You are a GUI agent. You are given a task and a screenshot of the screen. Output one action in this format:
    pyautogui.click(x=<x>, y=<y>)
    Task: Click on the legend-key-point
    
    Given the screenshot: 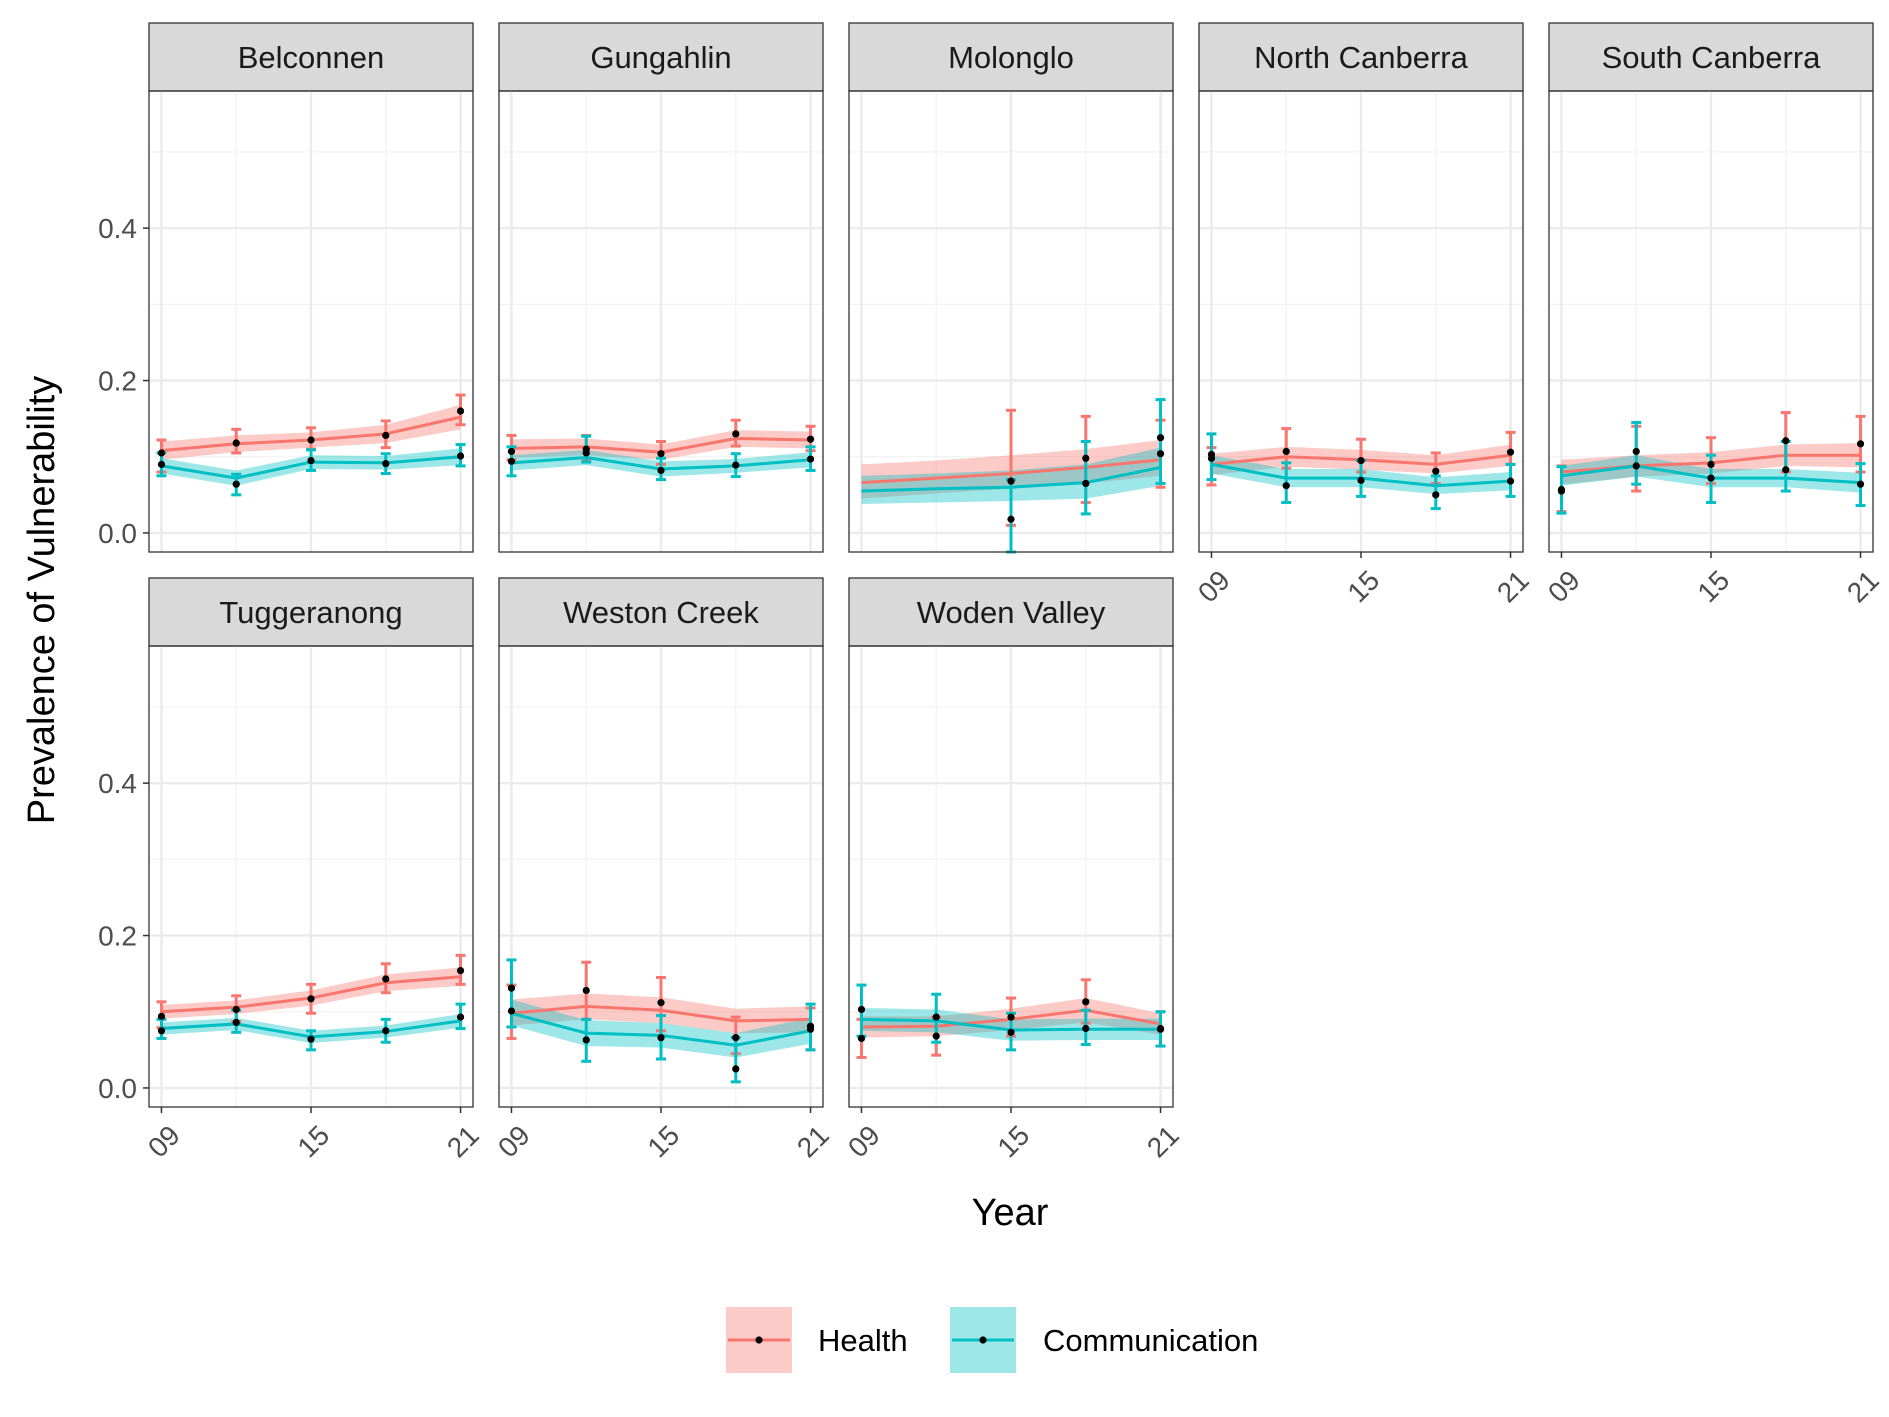 What is the action you would take?
    pyautogui.click(x=983, y=1340)
    